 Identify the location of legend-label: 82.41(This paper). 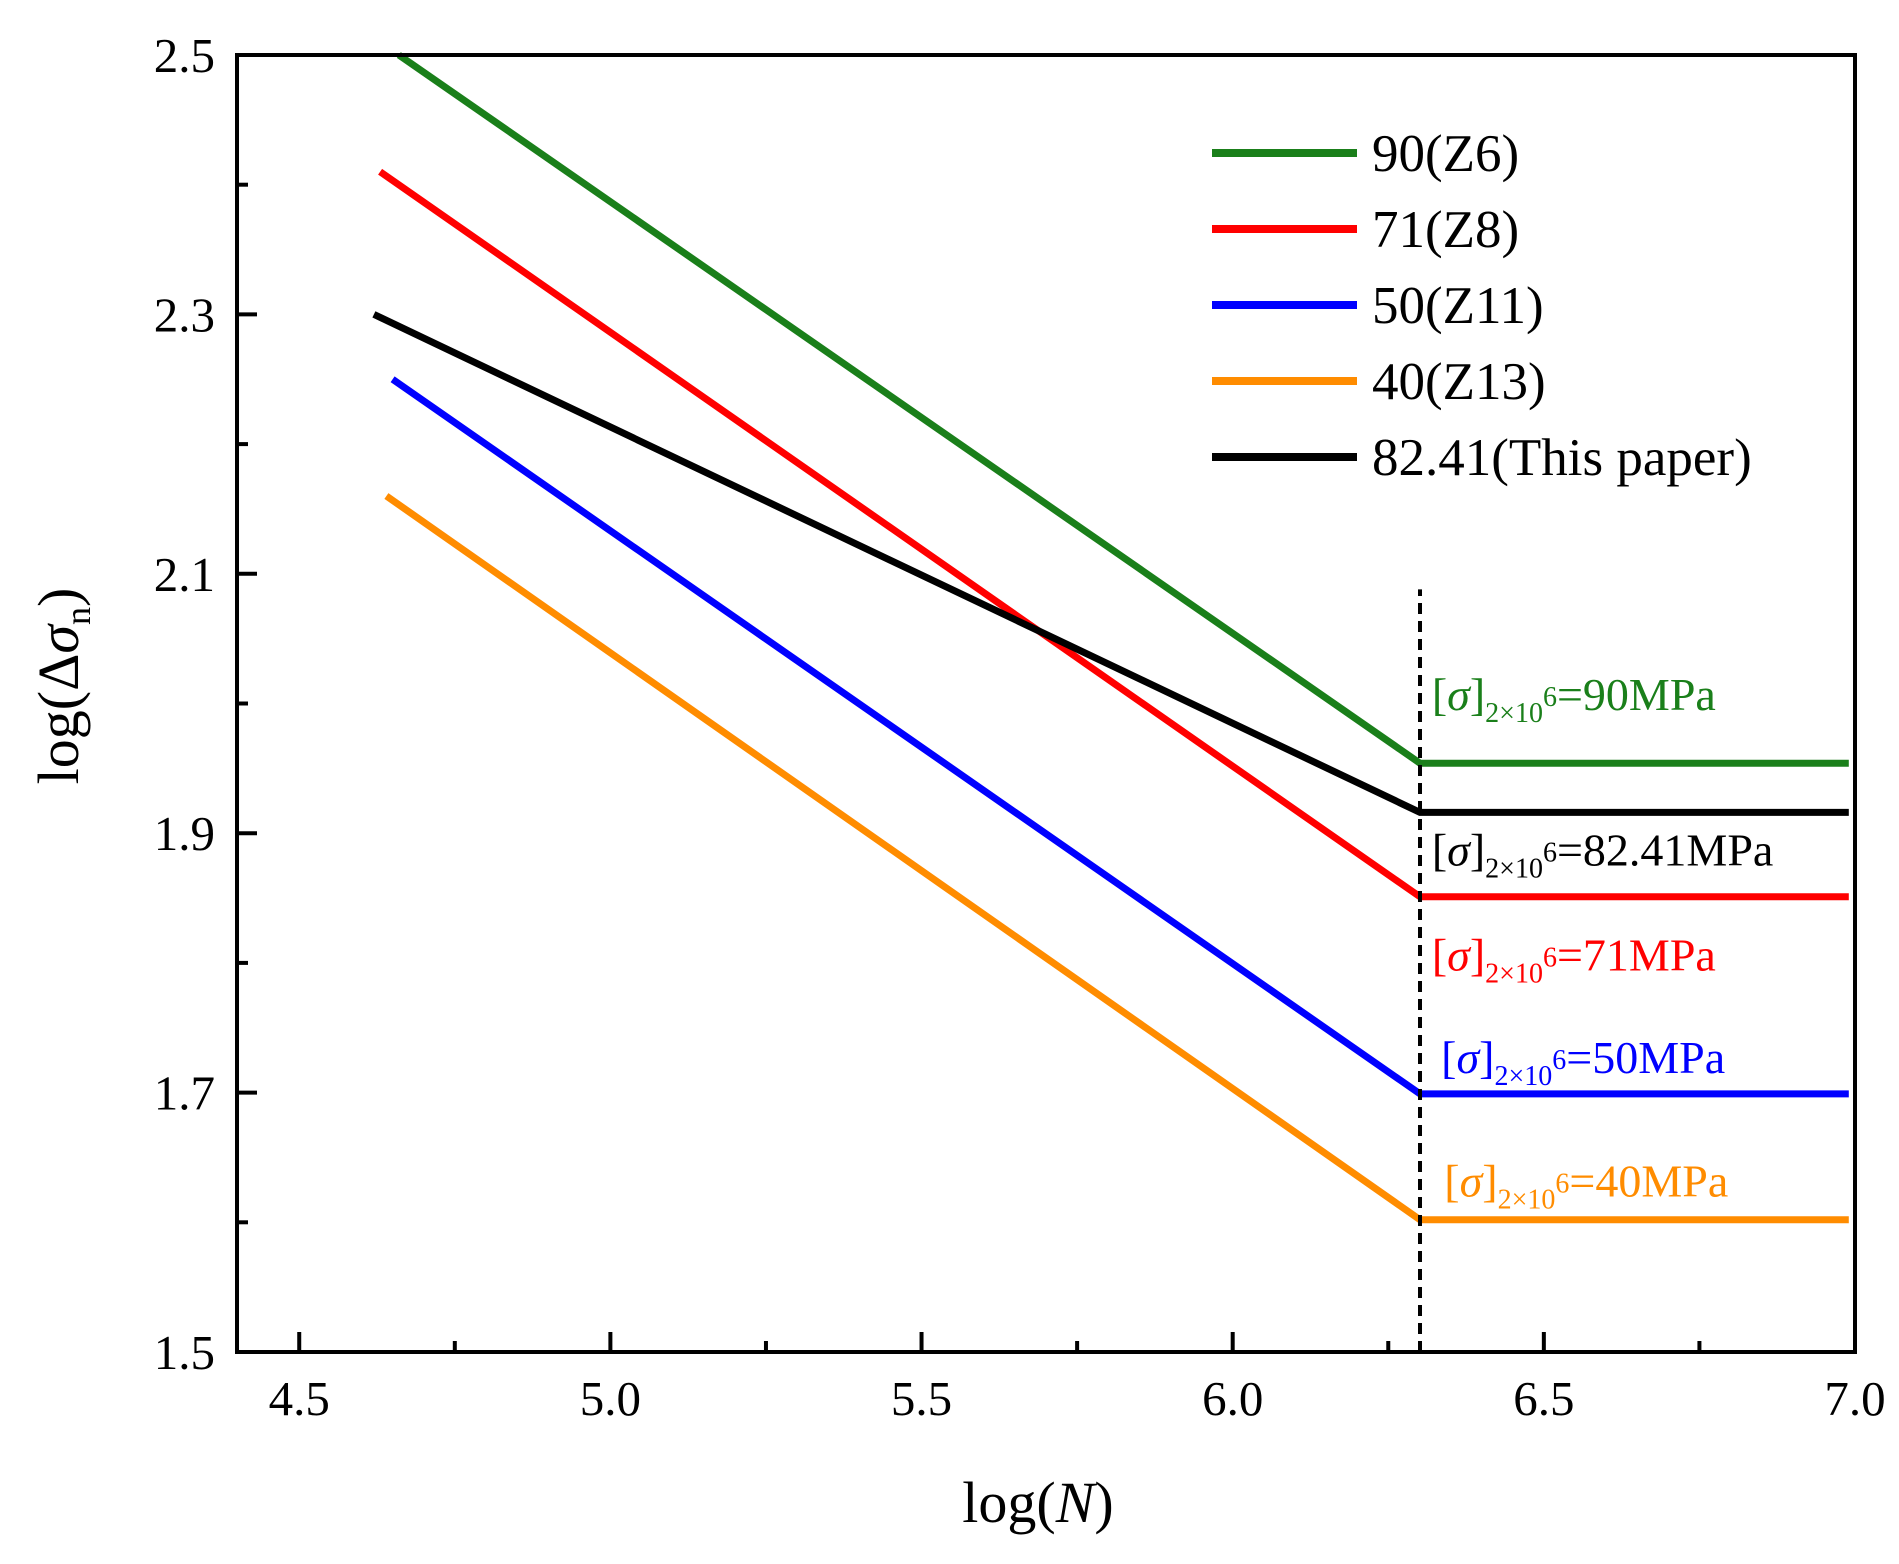
(1562, 458).